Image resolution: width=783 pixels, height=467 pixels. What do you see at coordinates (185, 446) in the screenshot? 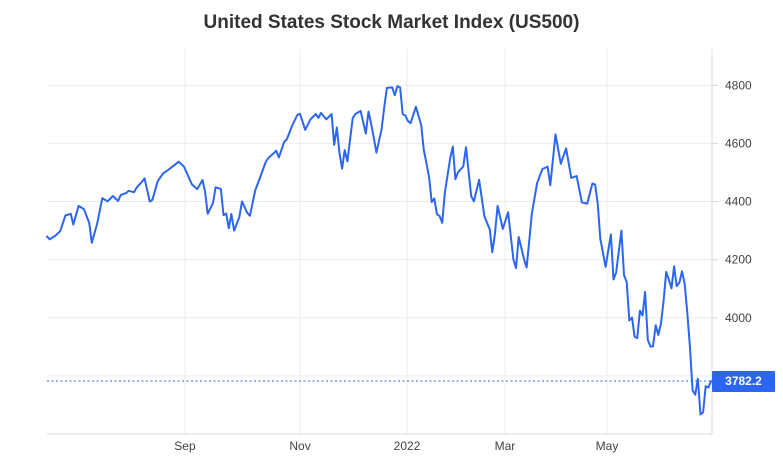
I see `x-axis-label: Sep` at bounding box center [185, 446].